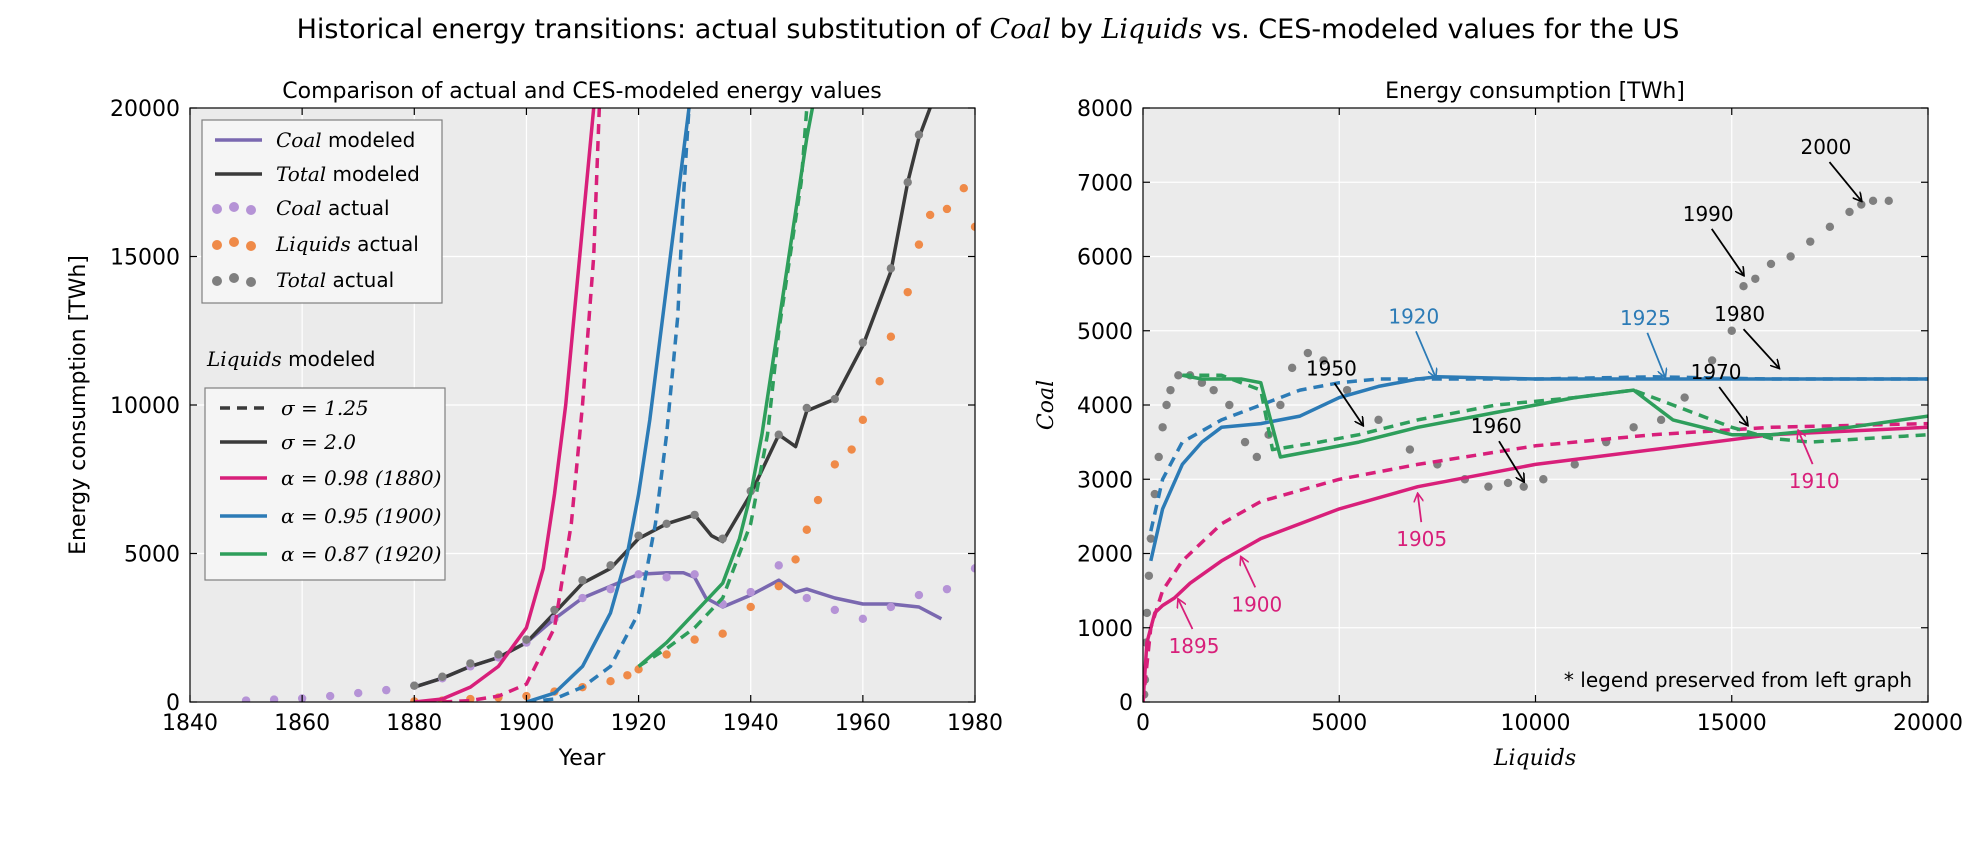  I want to click on y-tick-label: 3000, so click(1105, 480).